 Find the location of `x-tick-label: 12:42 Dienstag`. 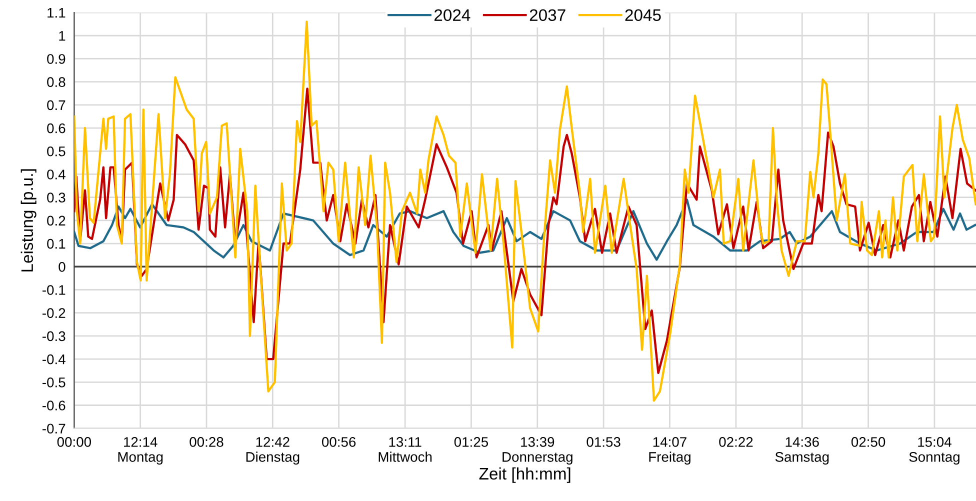

x-tick-label: 12:42 Dienstag is located at coordinates (273, 451).